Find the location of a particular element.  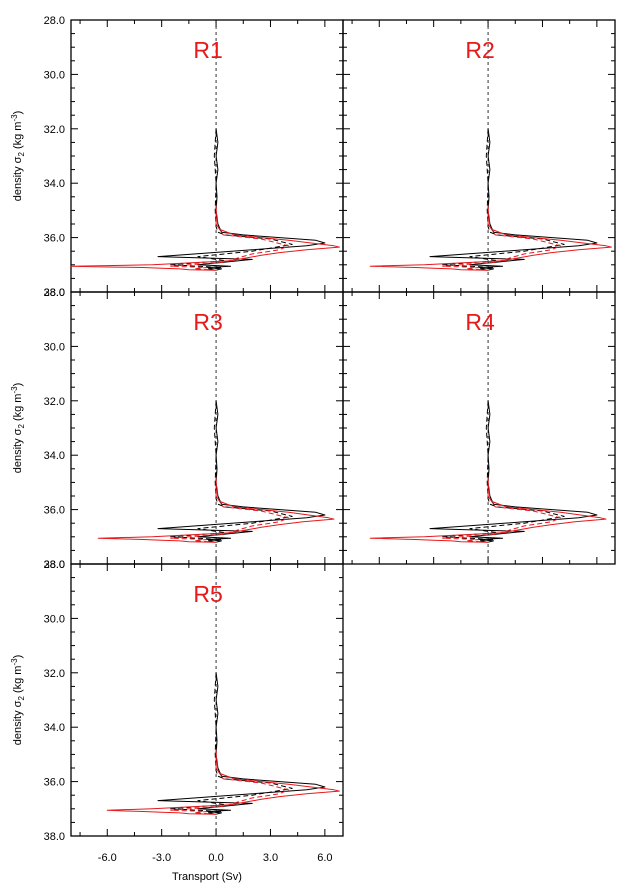

x-tick-label: 6.0 is located at coordinates (324, 858).